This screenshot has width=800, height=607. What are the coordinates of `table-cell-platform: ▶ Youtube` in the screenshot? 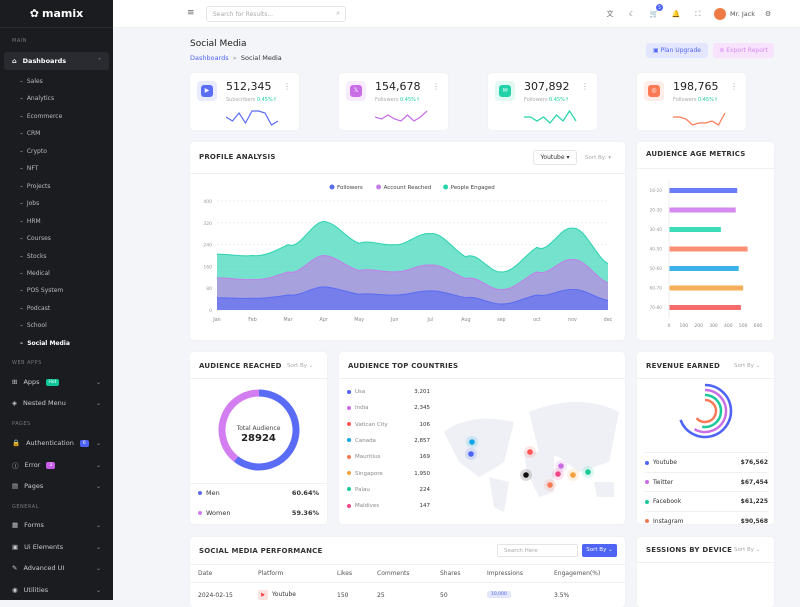 It's located at (277, 595).